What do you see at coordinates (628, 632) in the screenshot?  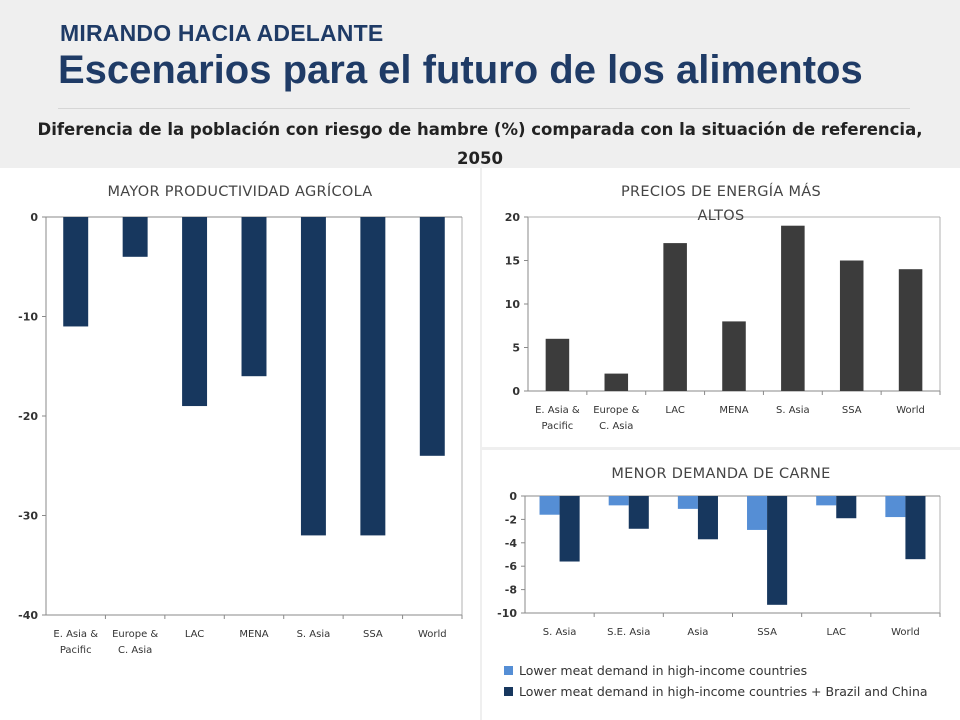 I see `x-tick-label: S.E. Asia` at bounding box center [628, 632].